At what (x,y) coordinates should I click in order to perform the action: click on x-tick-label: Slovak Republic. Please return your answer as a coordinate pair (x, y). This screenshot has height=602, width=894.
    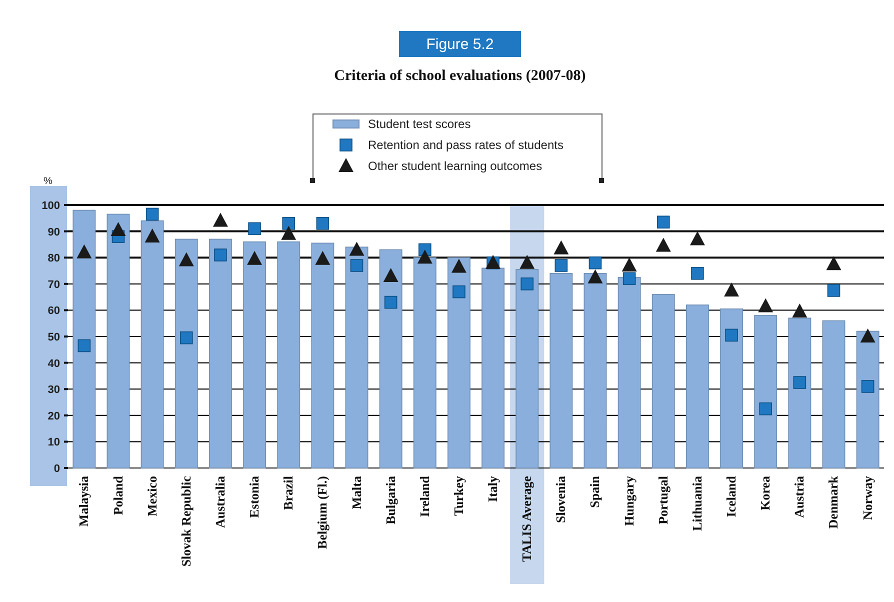
    Looking at the image, I should click on (186, 521).